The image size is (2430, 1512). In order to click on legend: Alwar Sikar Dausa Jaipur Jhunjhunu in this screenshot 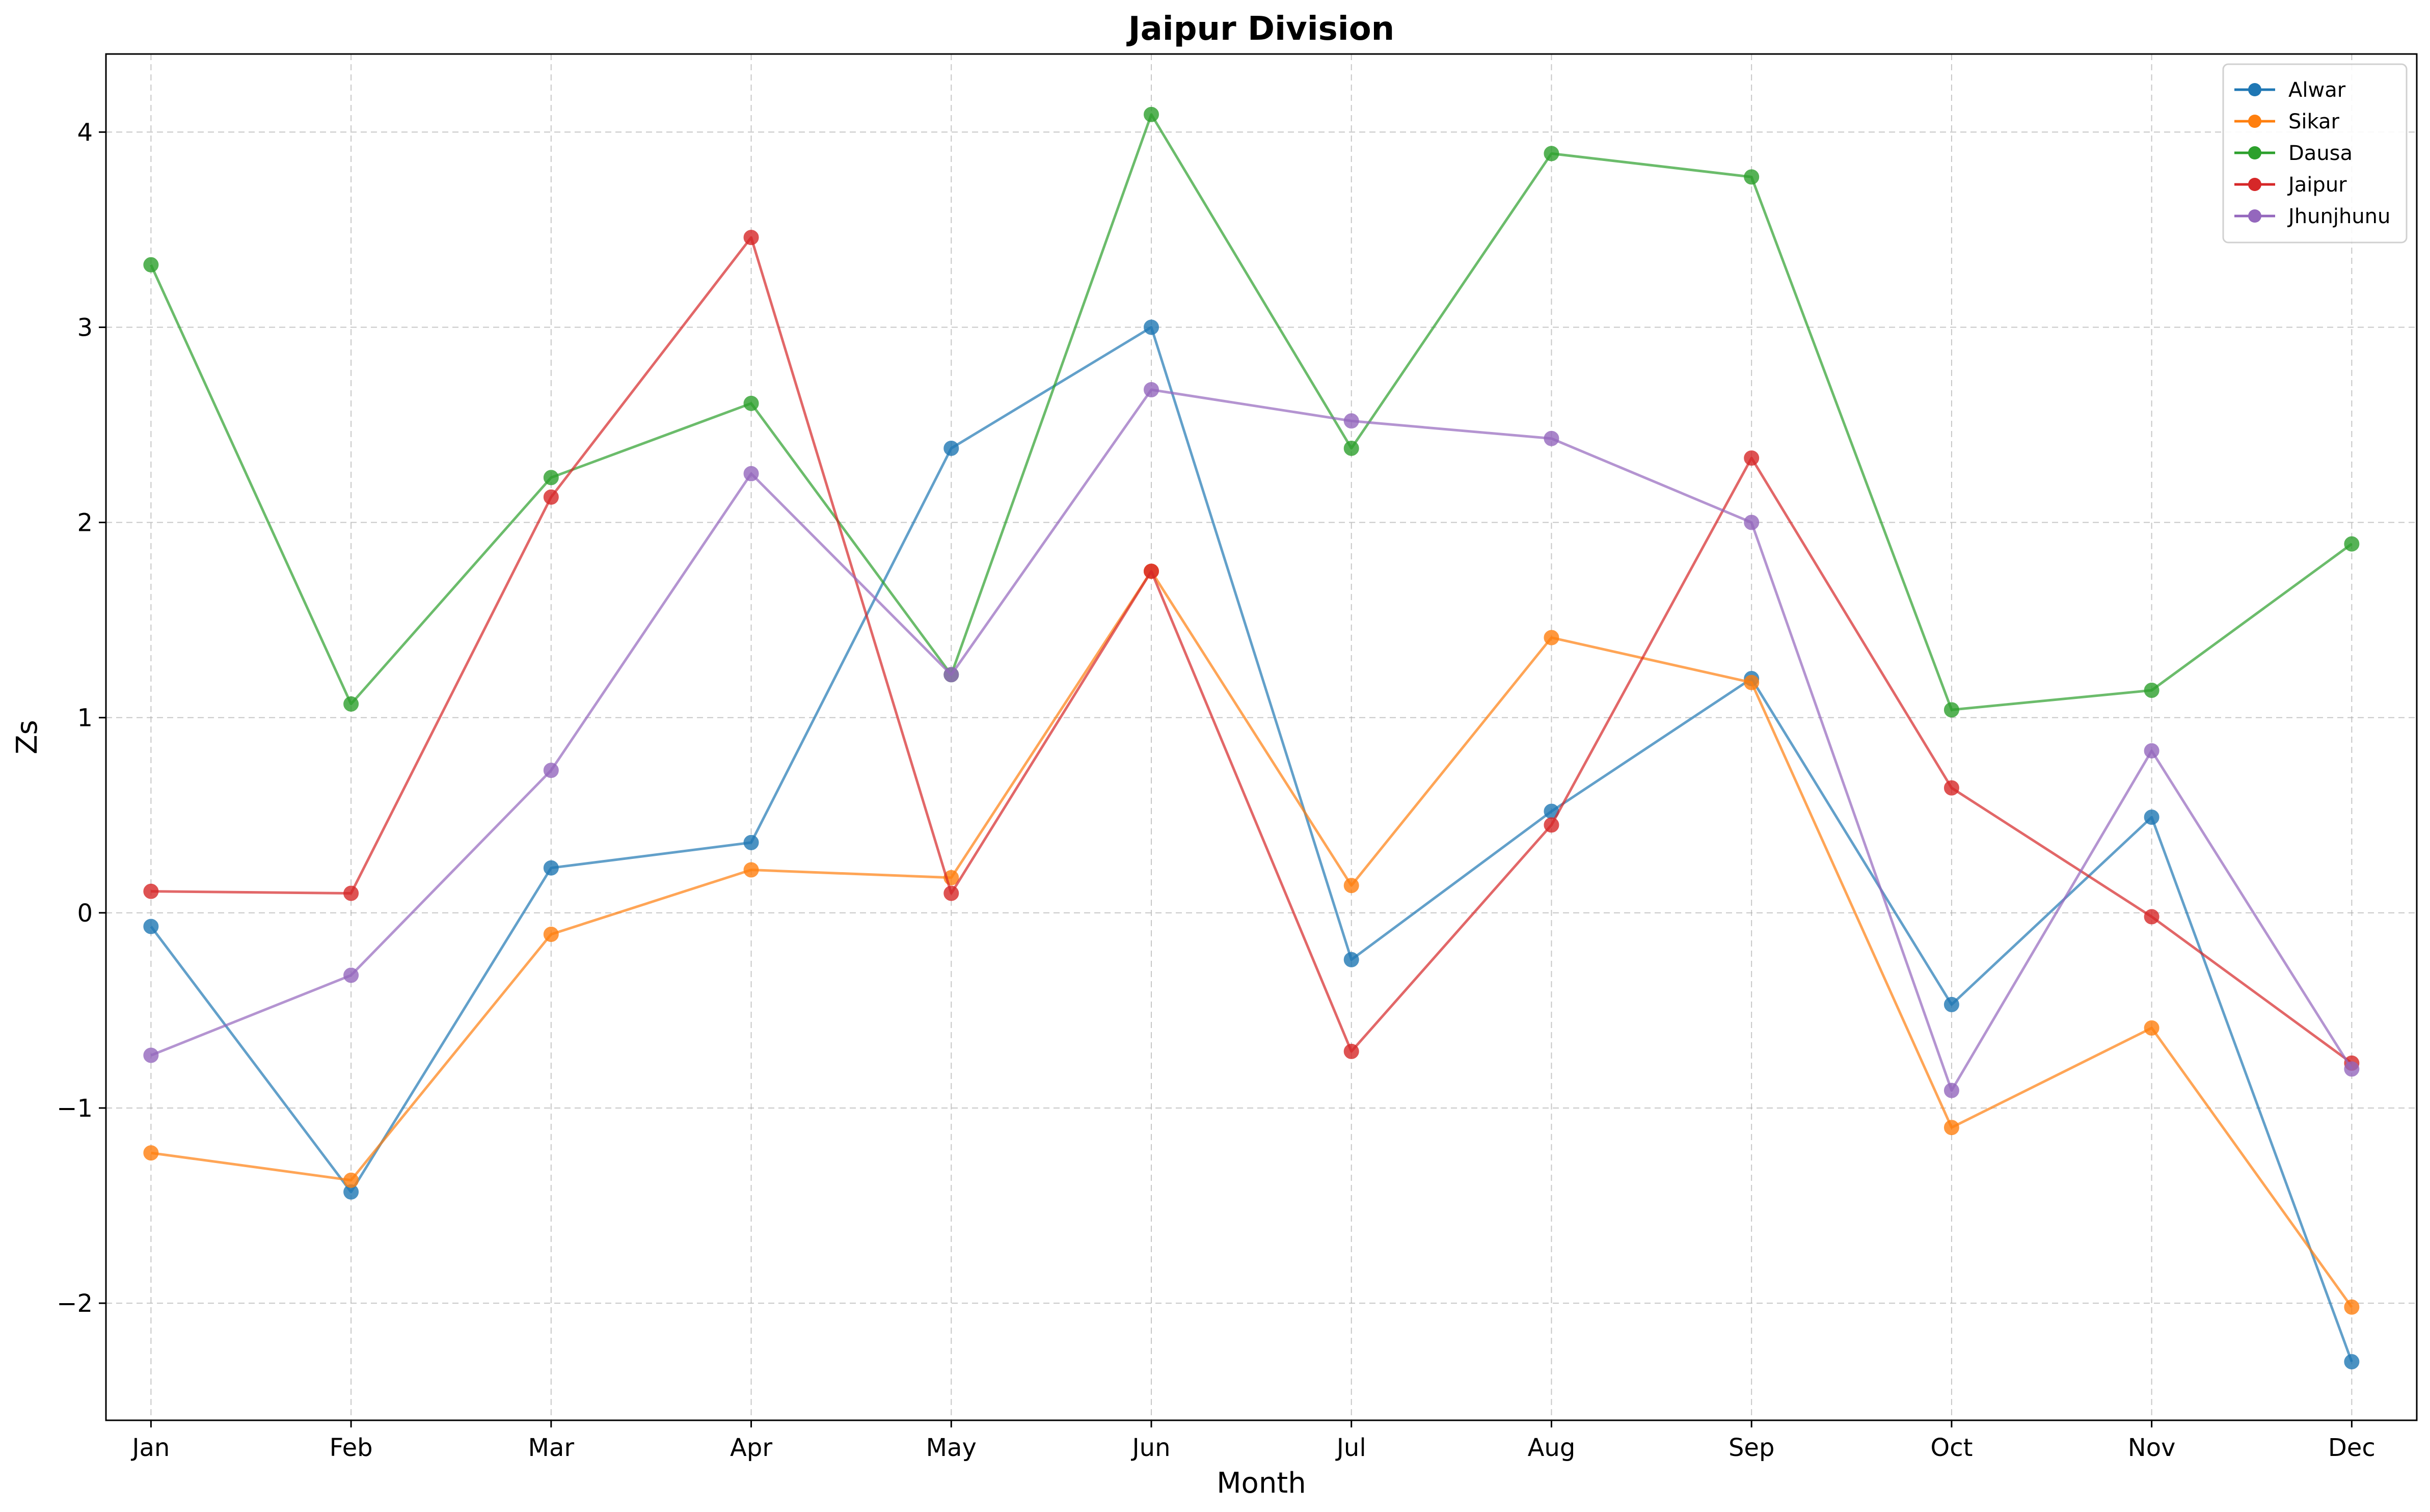, I will do `click(2315, 153)`.